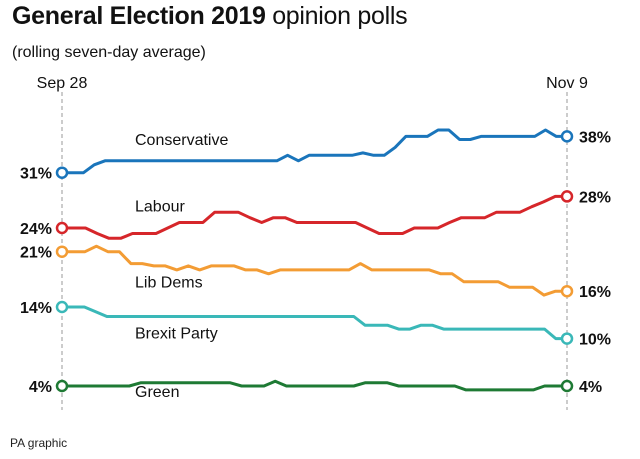 The height and width of the screenshot is (459, 640). I want to click on end-point-labour, so click(567, 196).